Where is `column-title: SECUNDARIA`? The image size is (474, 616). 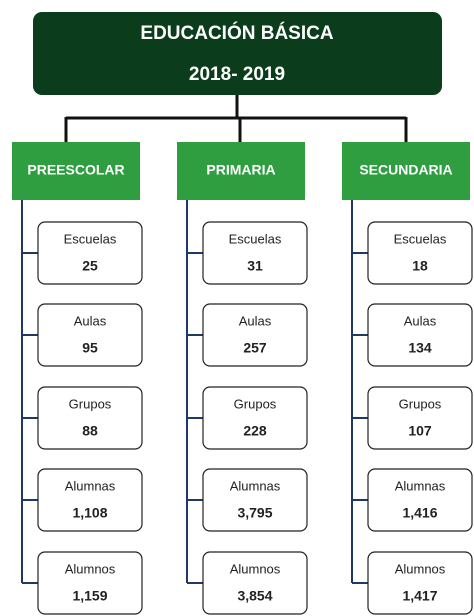
column-title: SECUNDARIA is located at coordinates (405, 170).